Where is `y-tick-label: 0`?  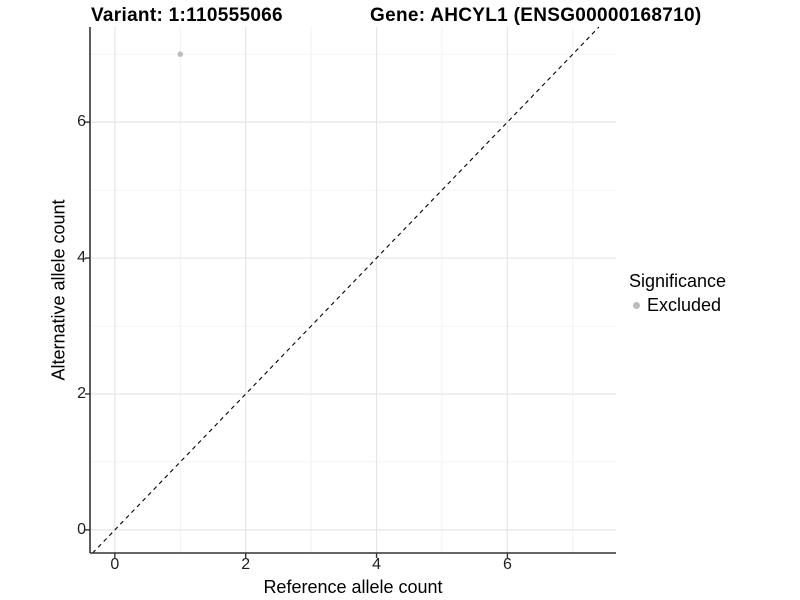
y-tick-label: 0 is located at coordinates (81, 529).